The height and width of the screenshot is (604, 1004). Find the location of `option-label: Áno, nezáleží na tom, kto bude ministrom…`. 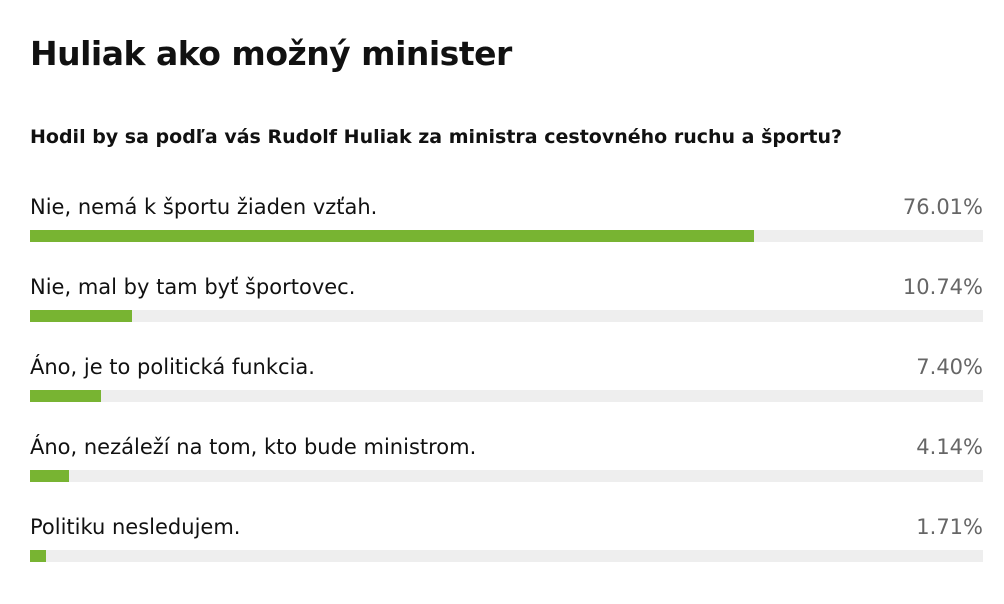

option-label: Áno, nezáleží na tom, kto bude ministrom… is located at coordinates (253, 447).